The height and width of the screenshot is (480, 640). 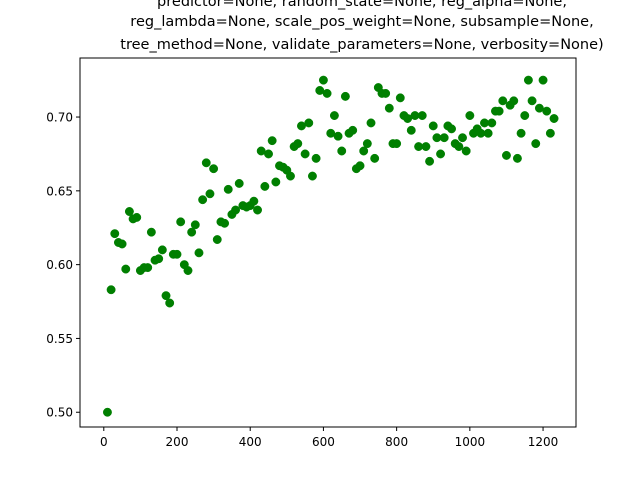 I want to click on x-tick-label: 600, so click(x=323, y=442).